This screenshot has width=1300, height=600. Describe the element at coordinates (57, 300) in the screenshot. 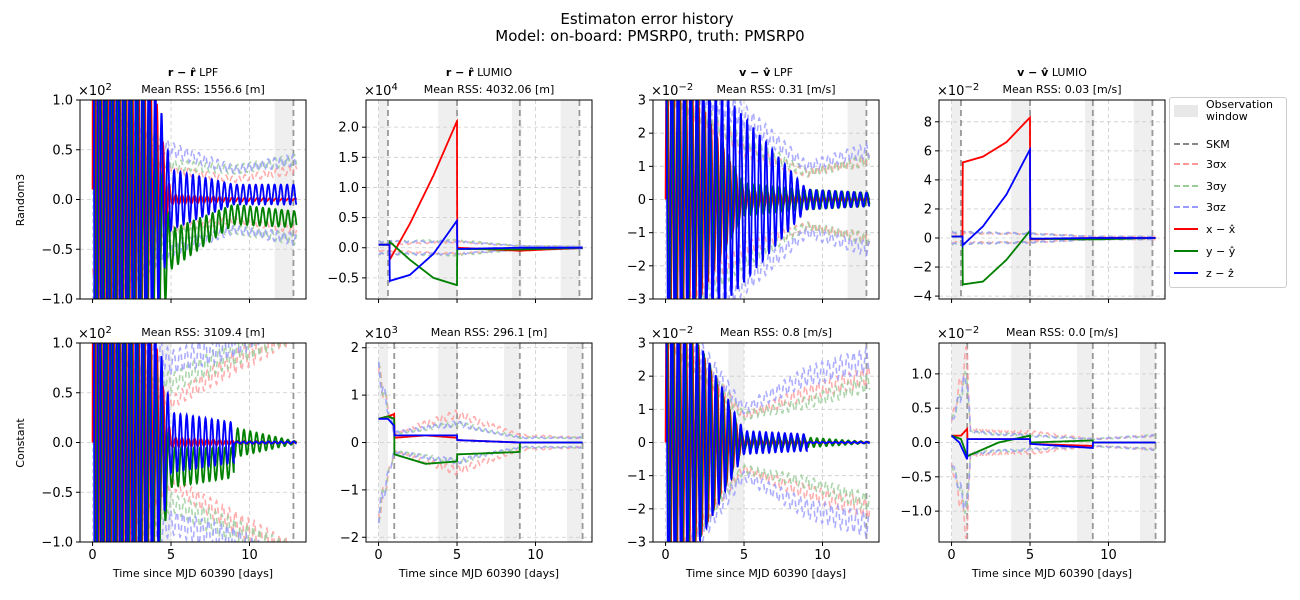

I see `y-tick-label: −1.0` at that location.